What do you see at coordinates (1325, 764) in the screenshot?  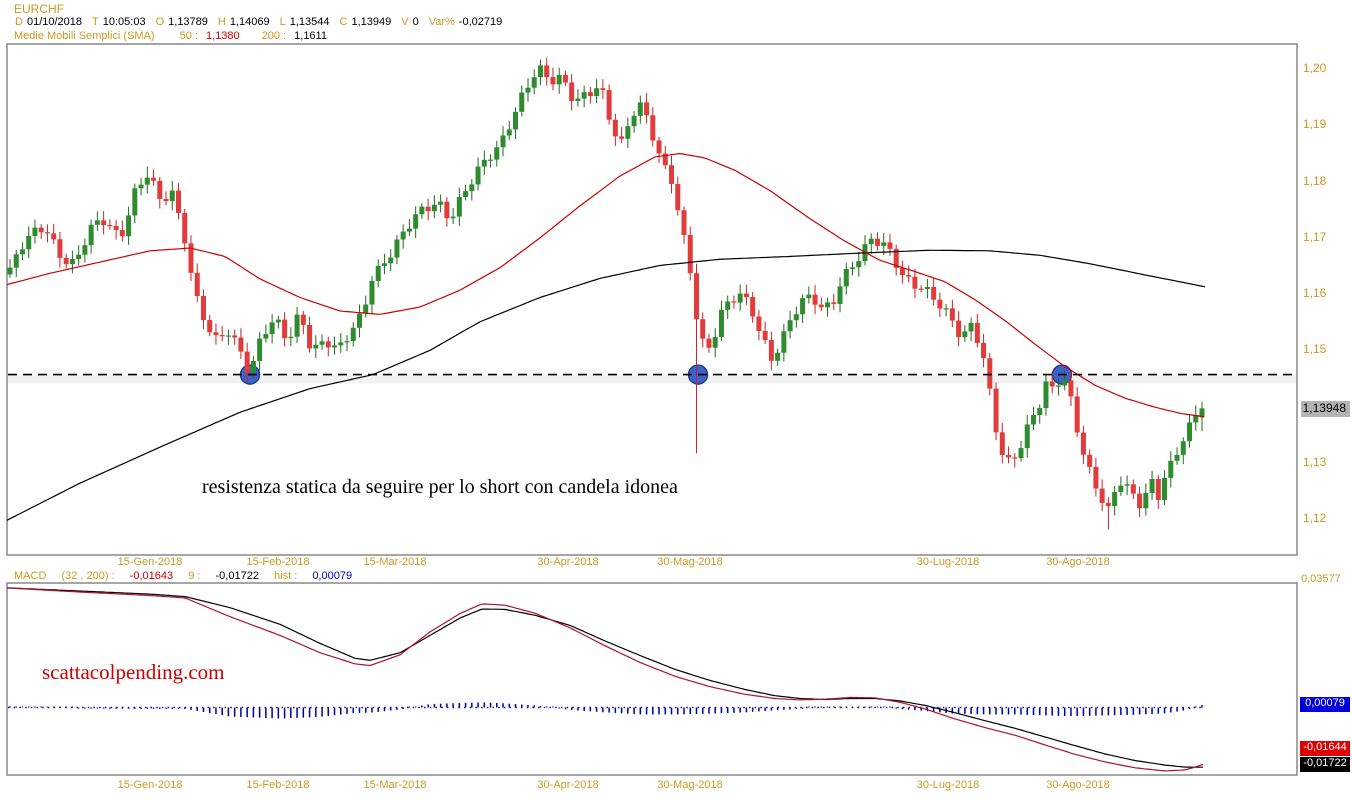 I see `macd-signal-value-box: -0,01722` at bounding box center [1325, 764].